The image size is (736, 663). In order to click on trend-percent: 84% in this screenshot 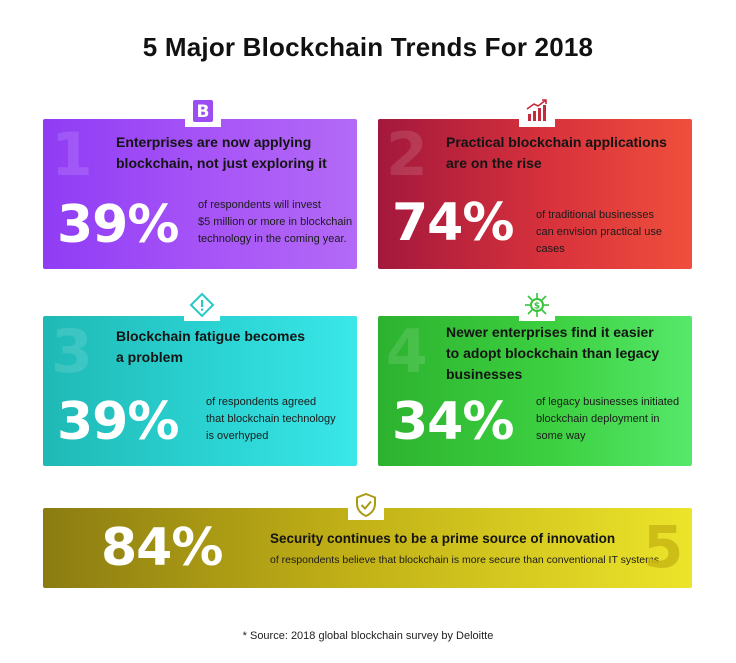, I will do `click(162, 548)`.